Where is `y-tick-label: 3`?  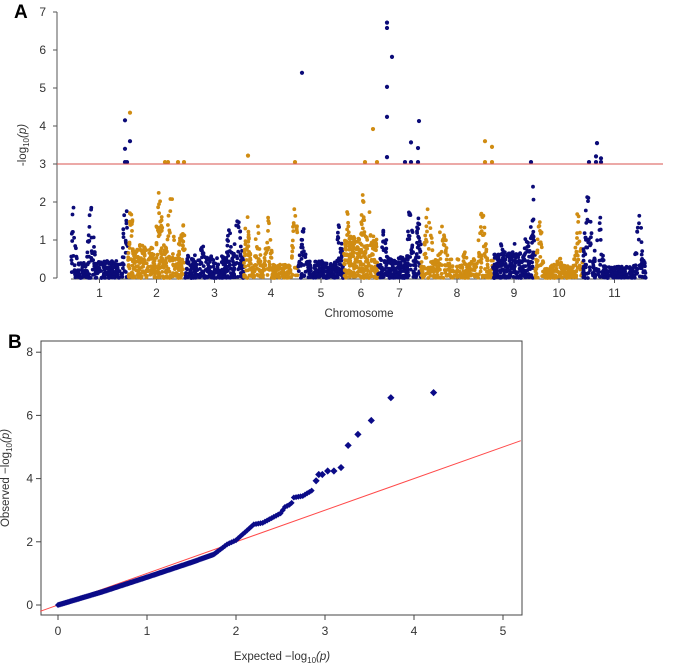
y-tick-label: 3 is located at coordinates (42, 164).